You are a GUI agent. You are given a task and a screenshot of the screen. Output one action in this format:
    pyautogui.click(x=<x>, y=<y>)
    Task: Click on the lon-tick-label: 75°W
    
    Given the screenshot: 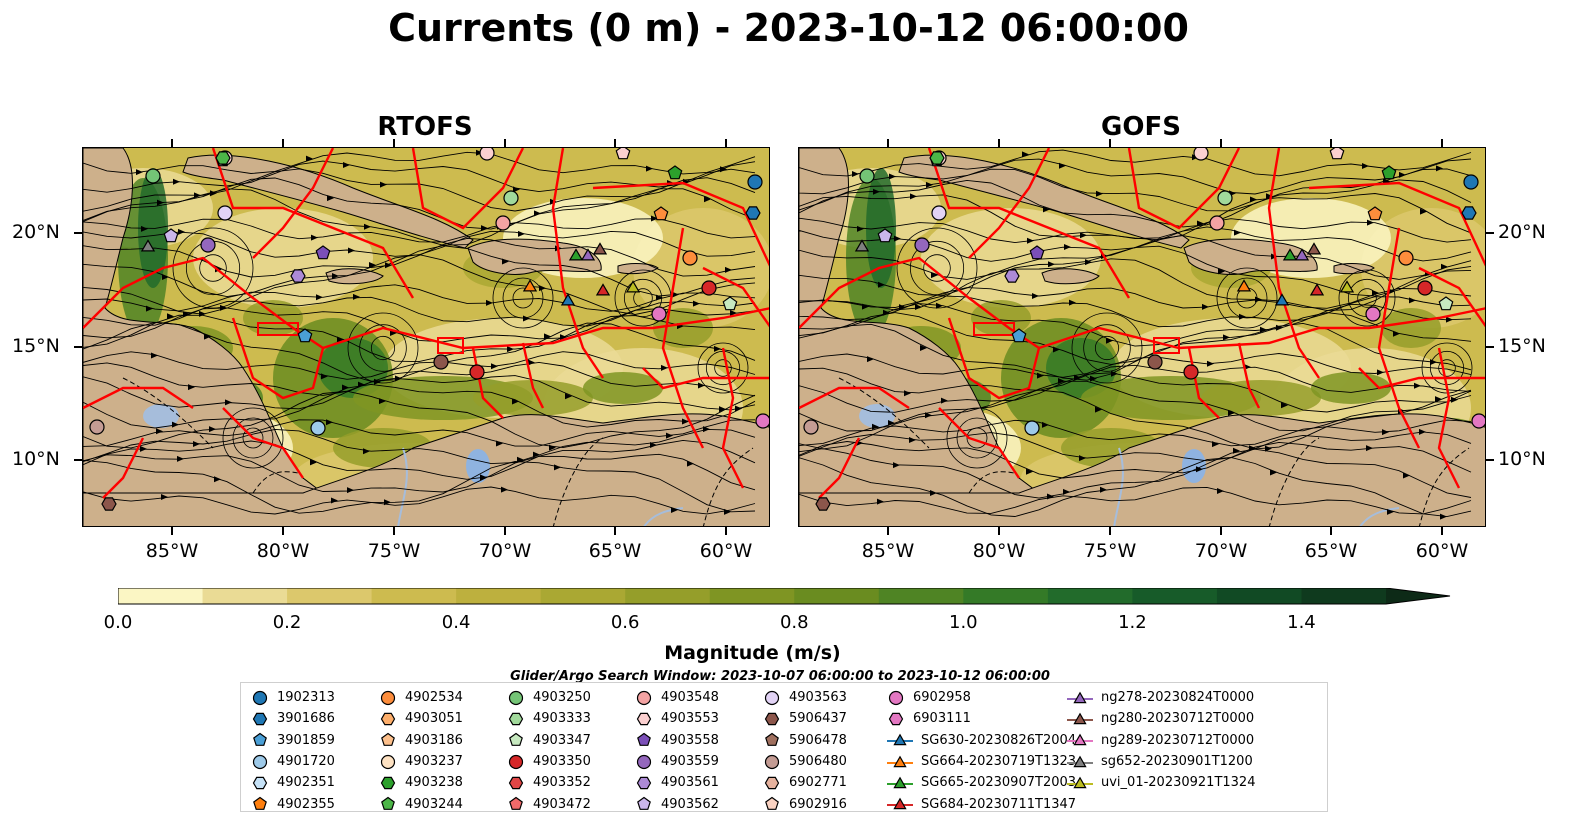 What is the action you would take?
    pyautogui.click(x=394, y=551)
    